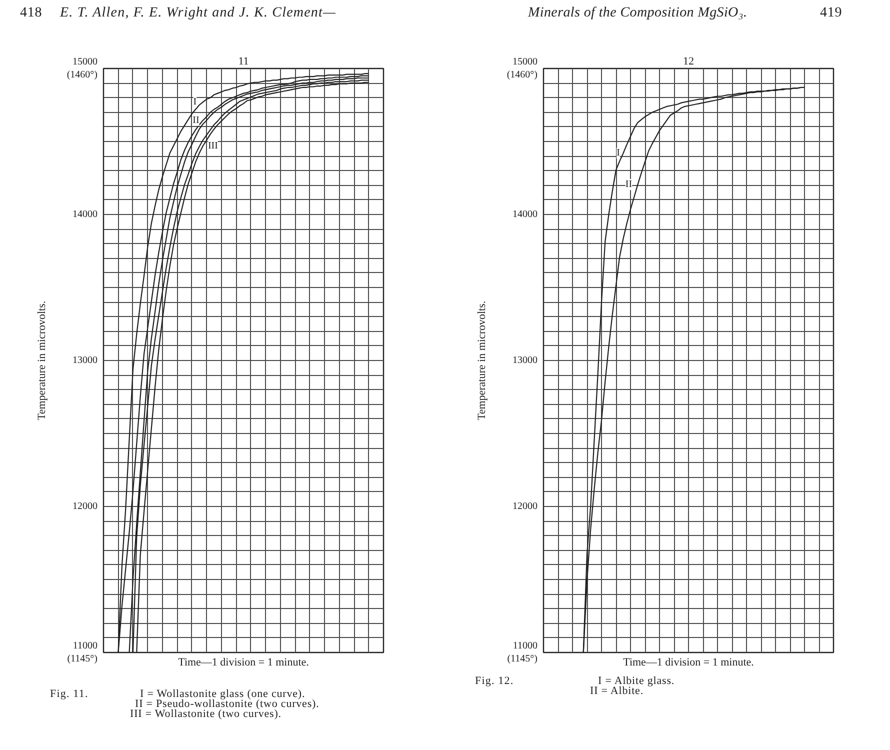 This screenshot has width=890, height=750. What do you see at coordinates (31, 13) in the screenshot?
I see `text: 418` at bounding box center [31, 13].